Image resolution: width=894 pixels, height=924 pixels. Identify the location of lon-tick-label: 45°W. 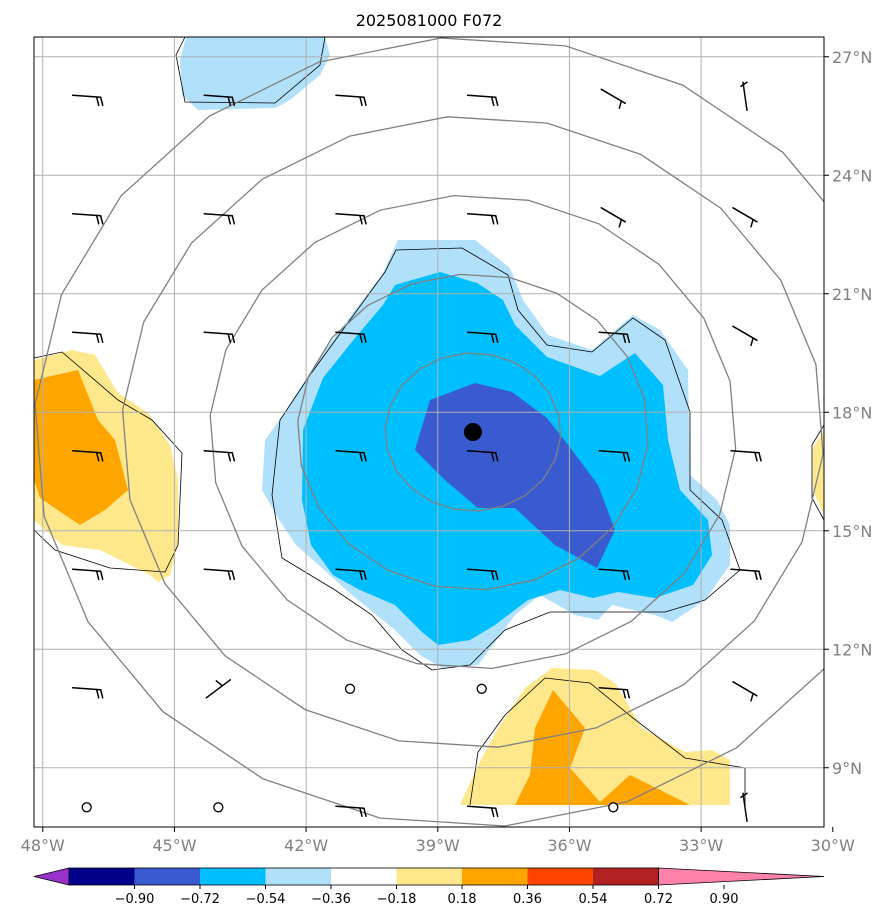
(174, 845).